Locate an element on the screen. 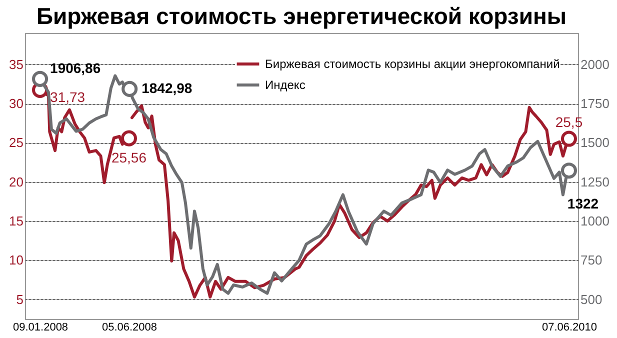 This screenshot has width=617, height=338. y2-tick-label: 750 is located at coordinates (591, 260).